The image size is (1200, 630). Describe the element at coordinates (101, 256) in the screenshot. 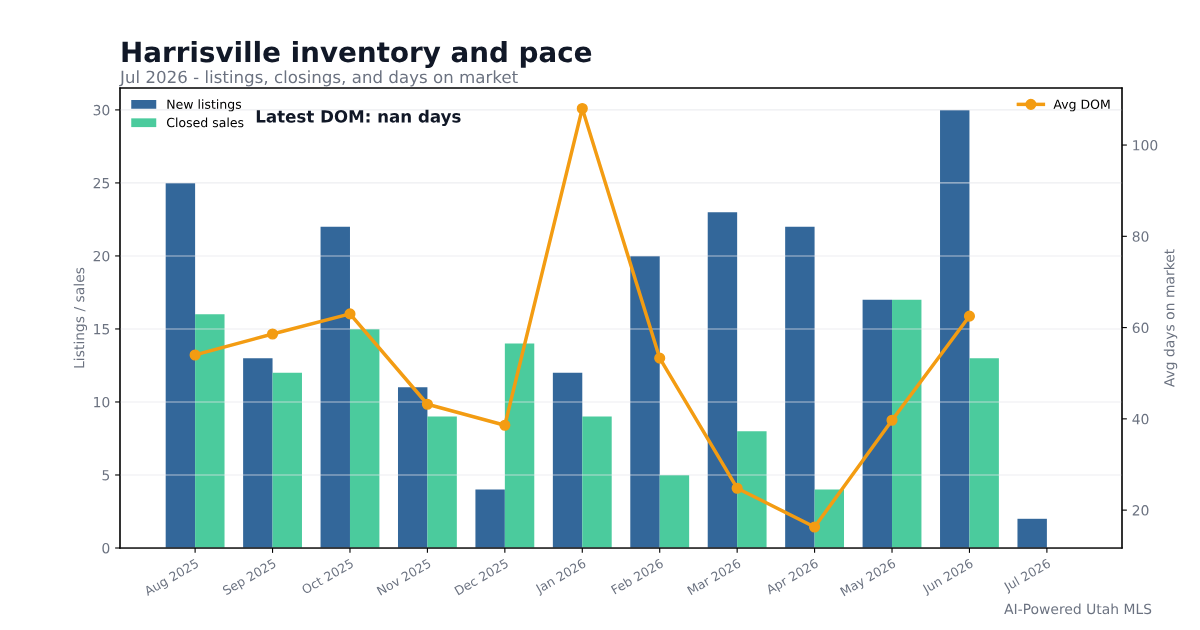

I see `y-tick-label: 20` at that location.